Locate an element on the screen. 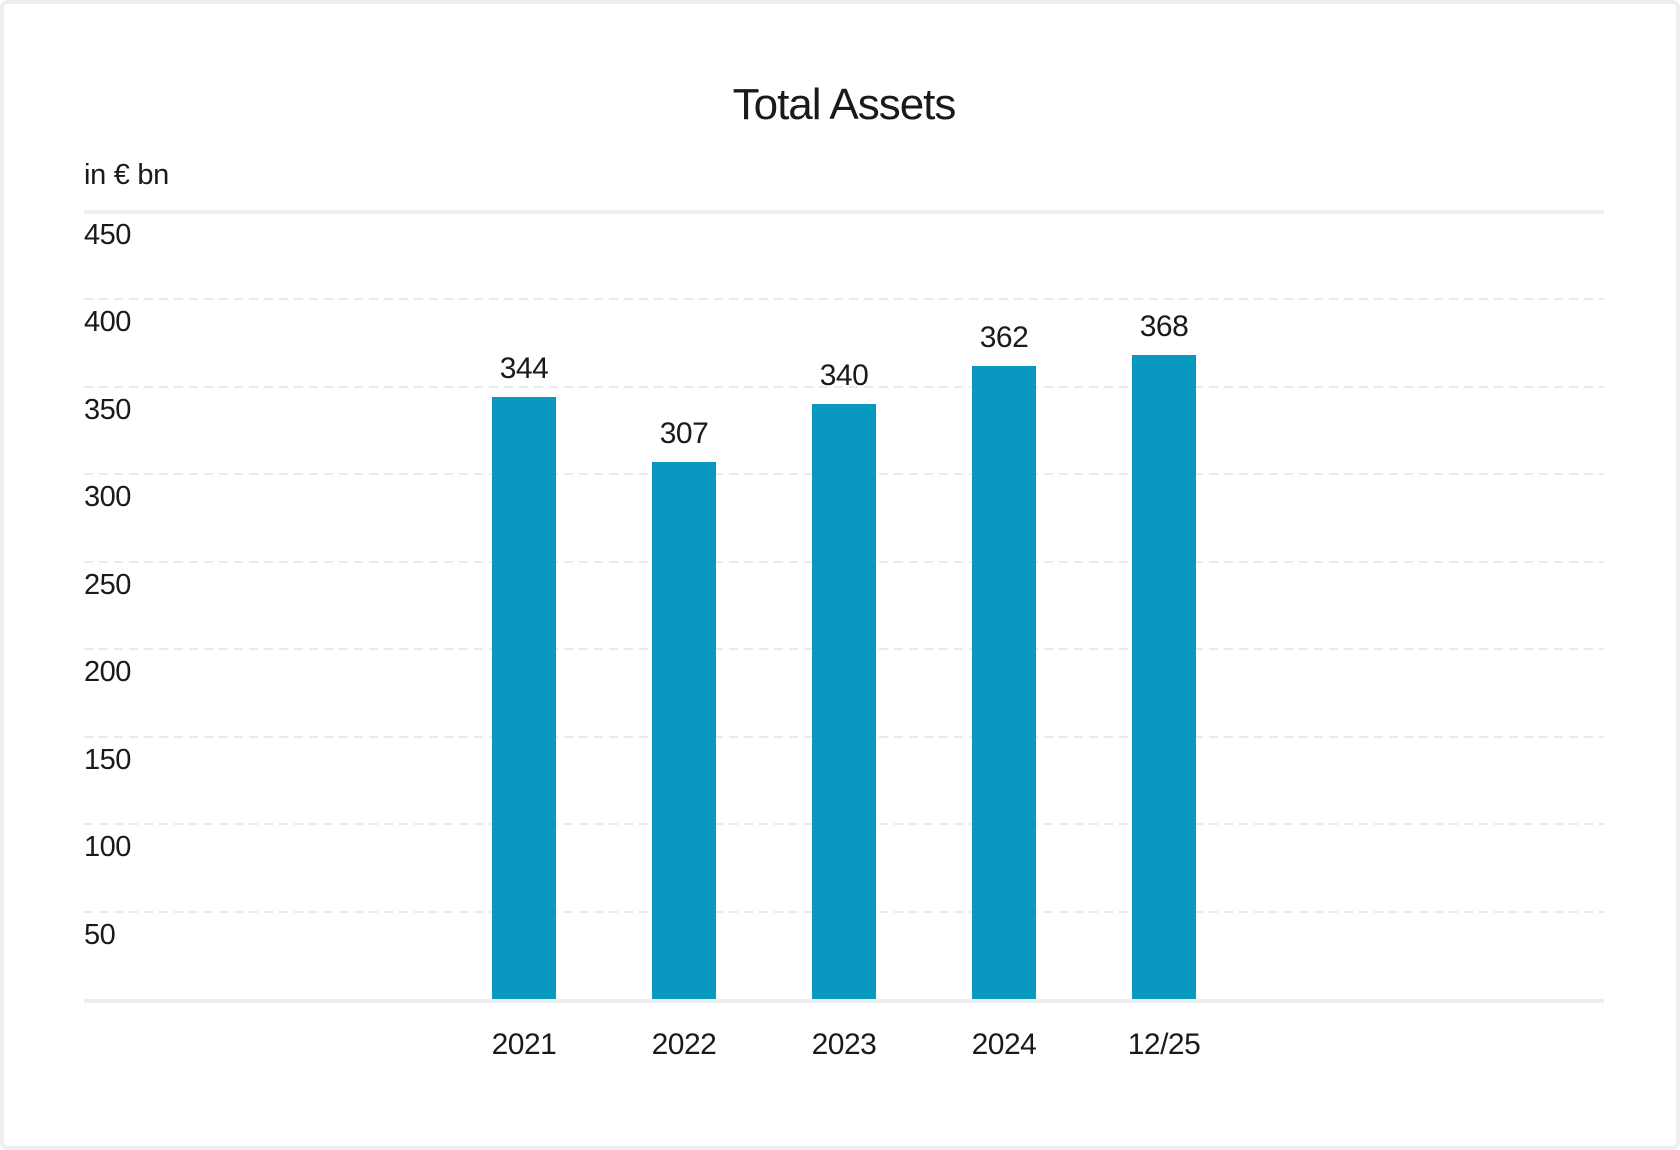  unit-label: in € bn is located at coordinates (126, 175).